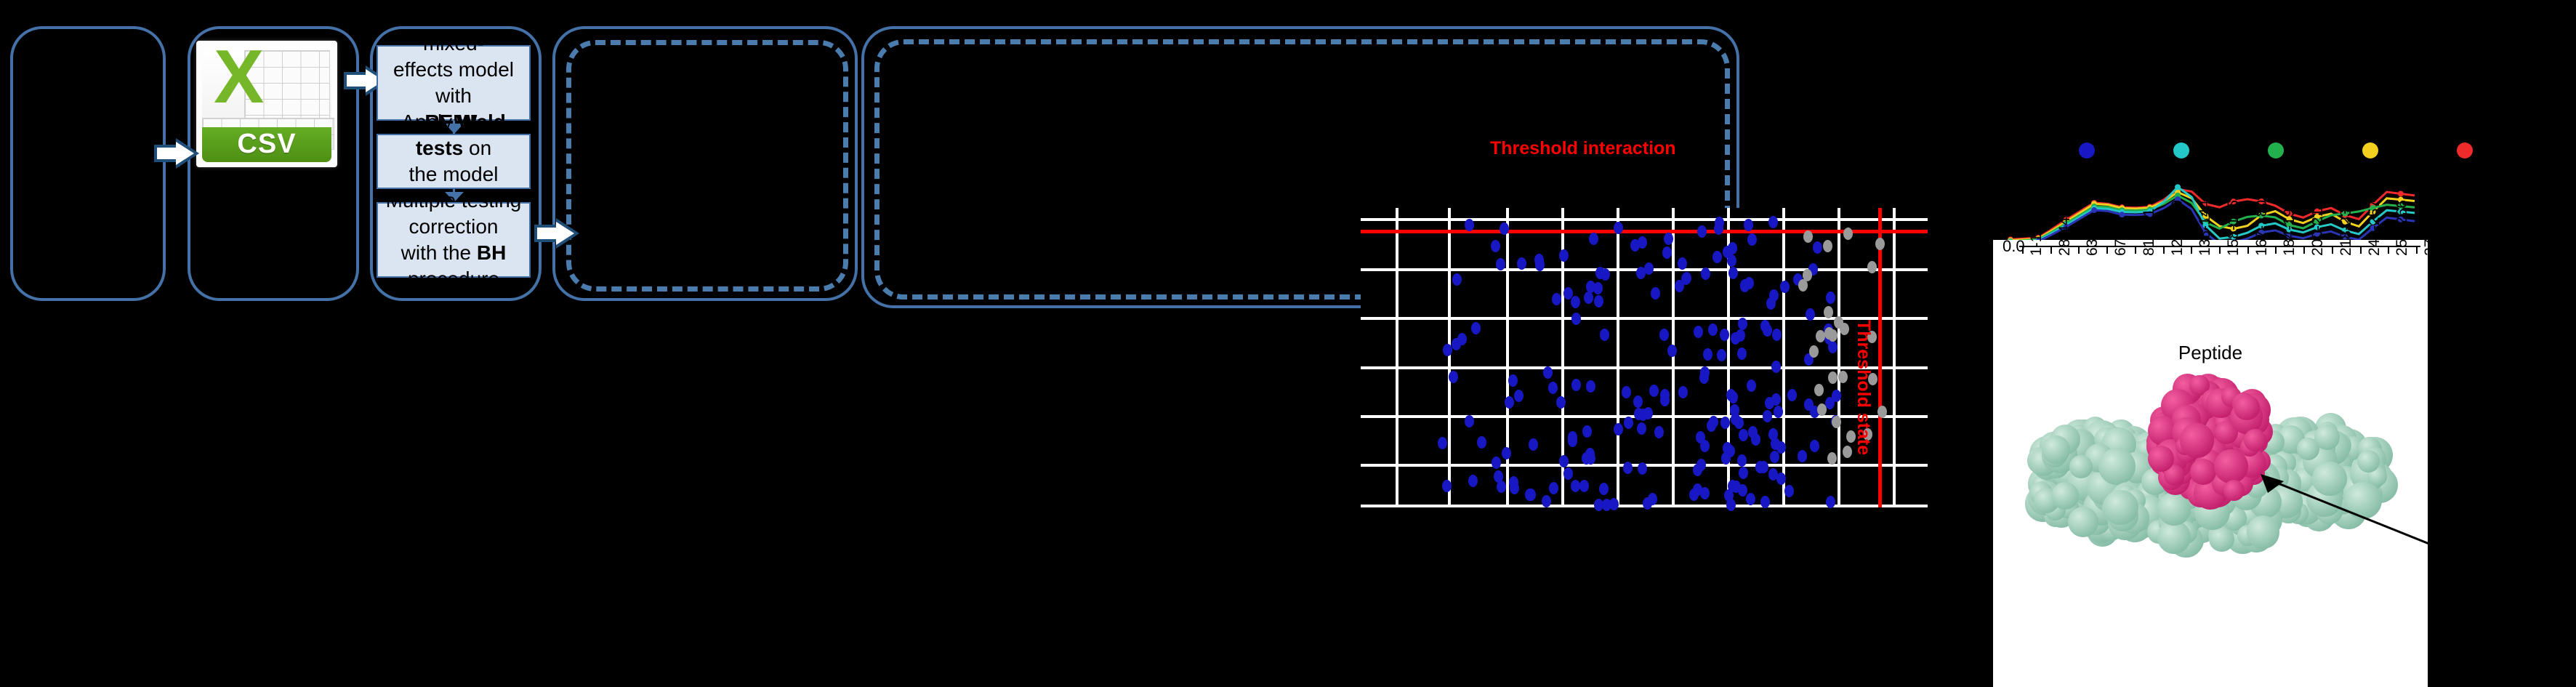 The width and height of the screenshot is (2576, 687). What do you see at coordinates (266, 104) in the screenshot?
I see `csv-file-icon: X CSV` at bounding box center [266, 104].